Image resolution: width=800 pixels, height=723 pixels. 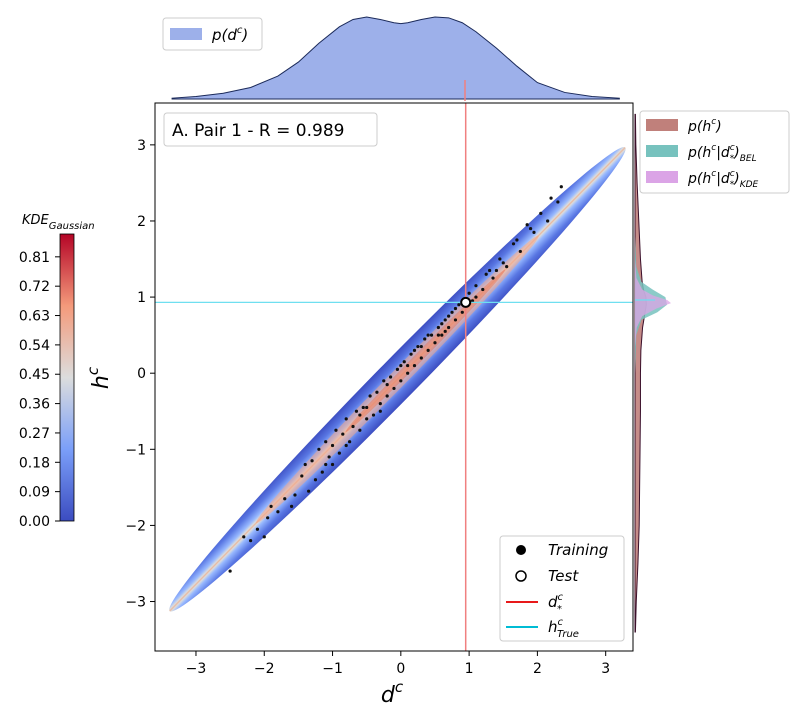 What do you see at coordinates (34, 346) in the screenshot?
I see `colorbar-tick-label: 0.54` at bounding box center [34, 346].